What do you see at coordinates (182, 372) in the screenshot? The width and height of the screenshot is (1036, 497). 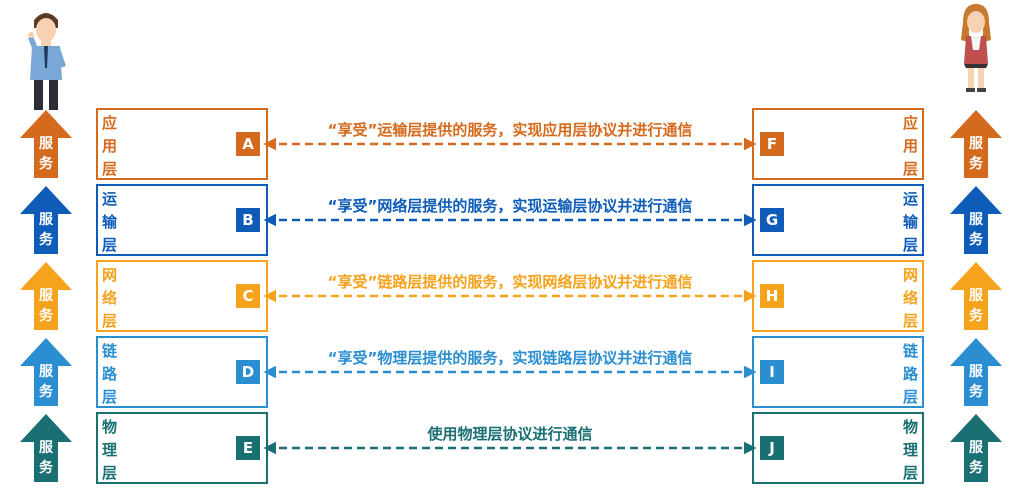 I see `left-link-layer: 链路层 D` at bounding box center [182, 372].